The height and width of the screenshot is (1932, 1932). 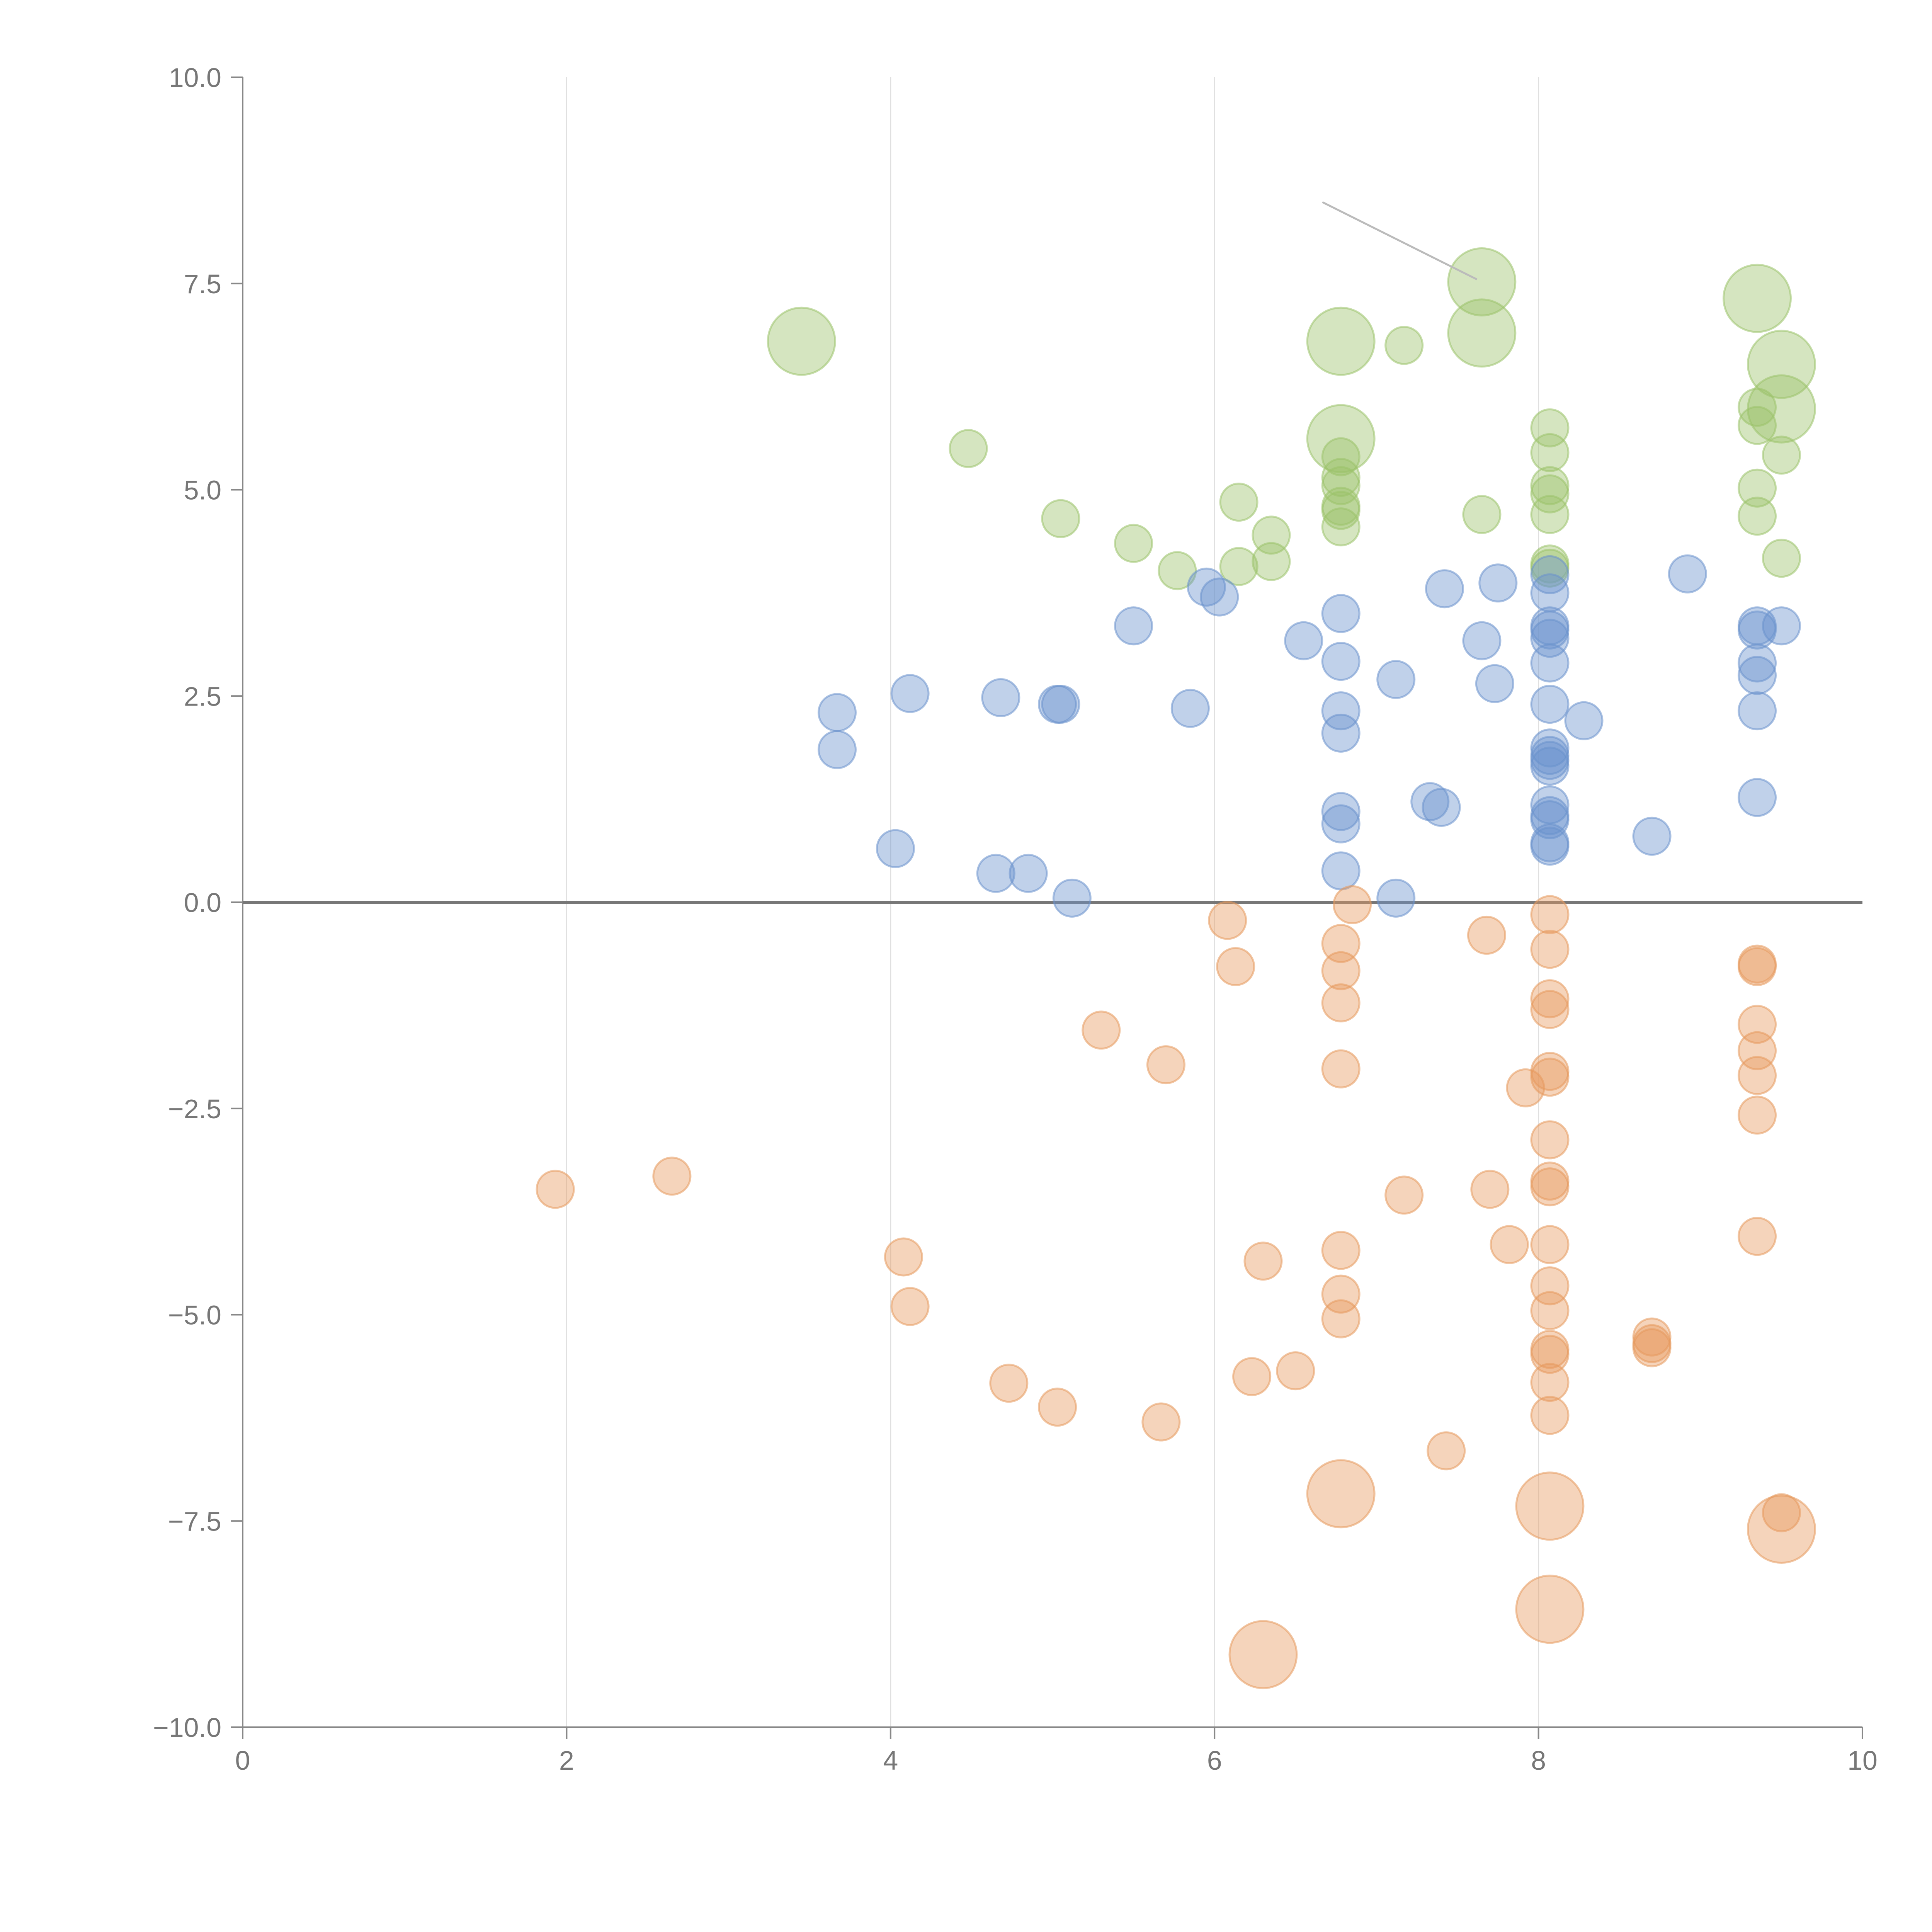 What do you see at coordinates (194, 1109) in the screenshot?
I see `y-tick-label: −2.5` at bounding box center [194, 1109].